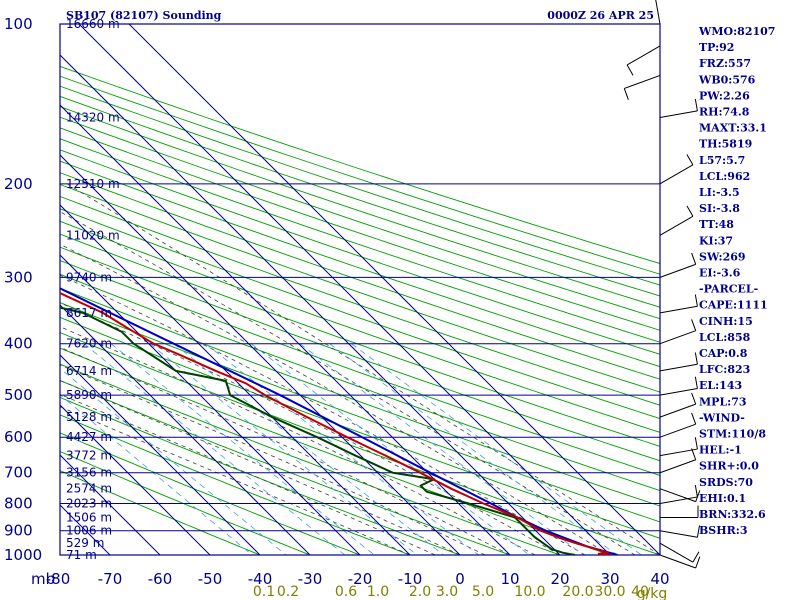  I want to click on pressure-unit-label: mb, so click(43, 579).